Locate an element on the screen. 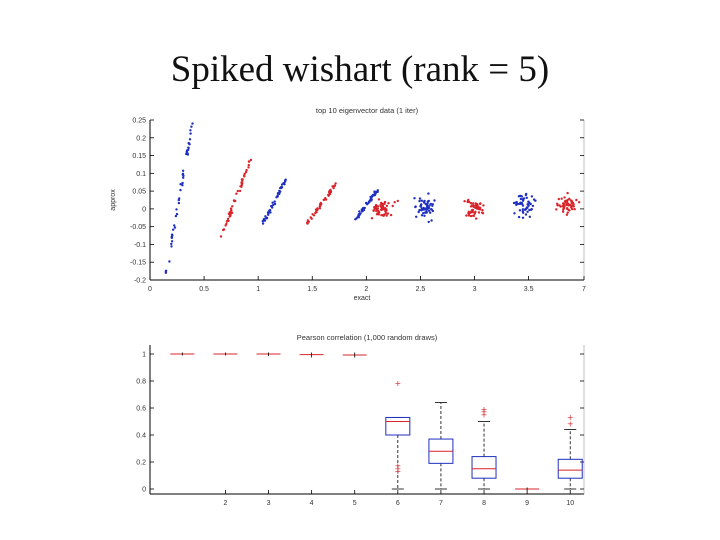 Image resolution: width=720 pixels, height=540 pixels. box-x-tick-label: 5 is located at coordinates (355, 503).